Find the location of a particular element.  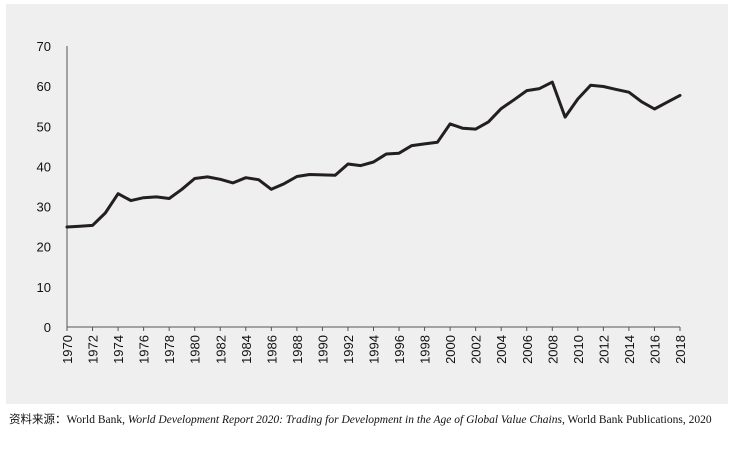

x-tick-label: 1978 is located at coordinates (169, 349).